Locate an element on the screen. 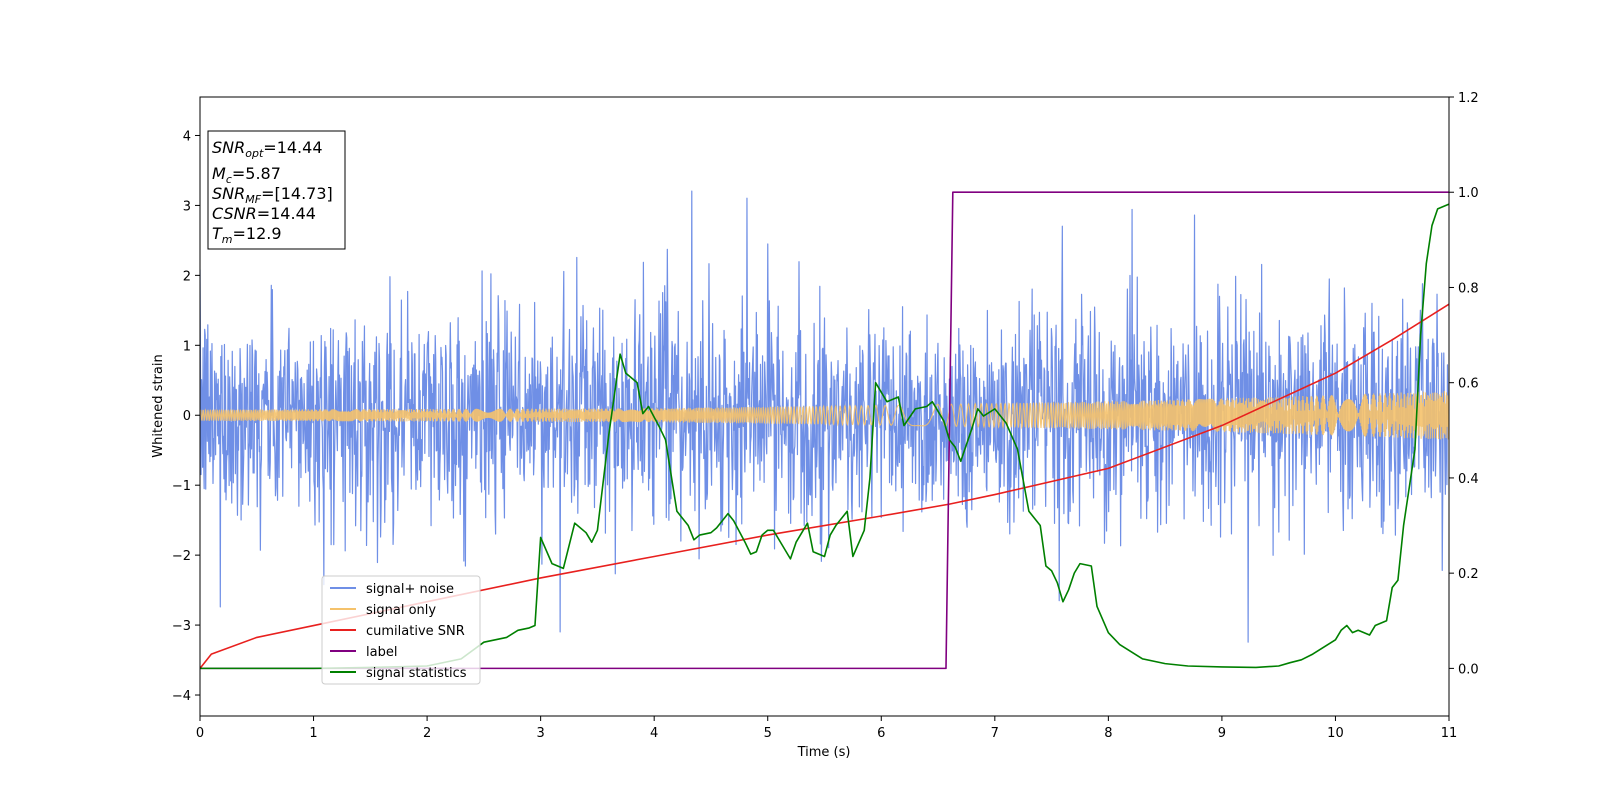  x-tick-label: 0 is located at coordinates (200, 733).